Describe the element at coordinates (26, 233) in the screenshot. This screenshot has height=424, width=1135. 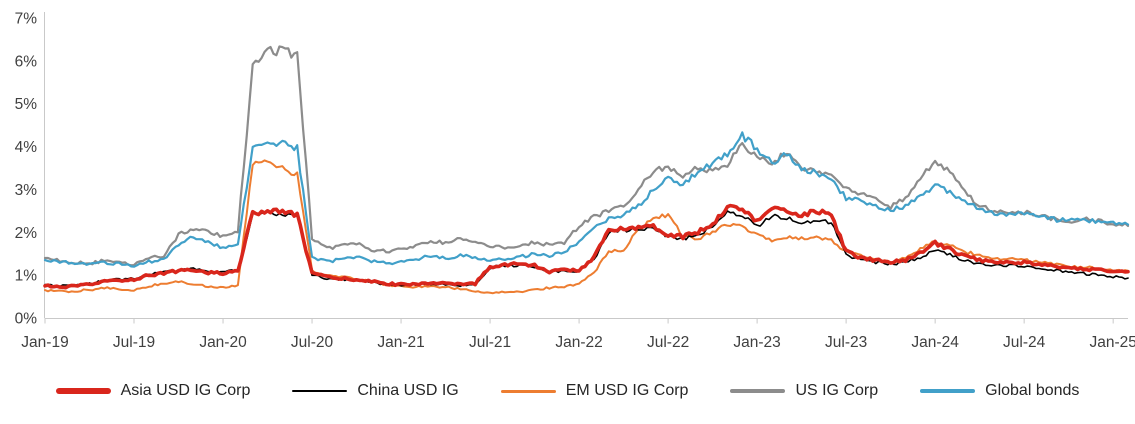
I see `svg-text: 2%` at that location.